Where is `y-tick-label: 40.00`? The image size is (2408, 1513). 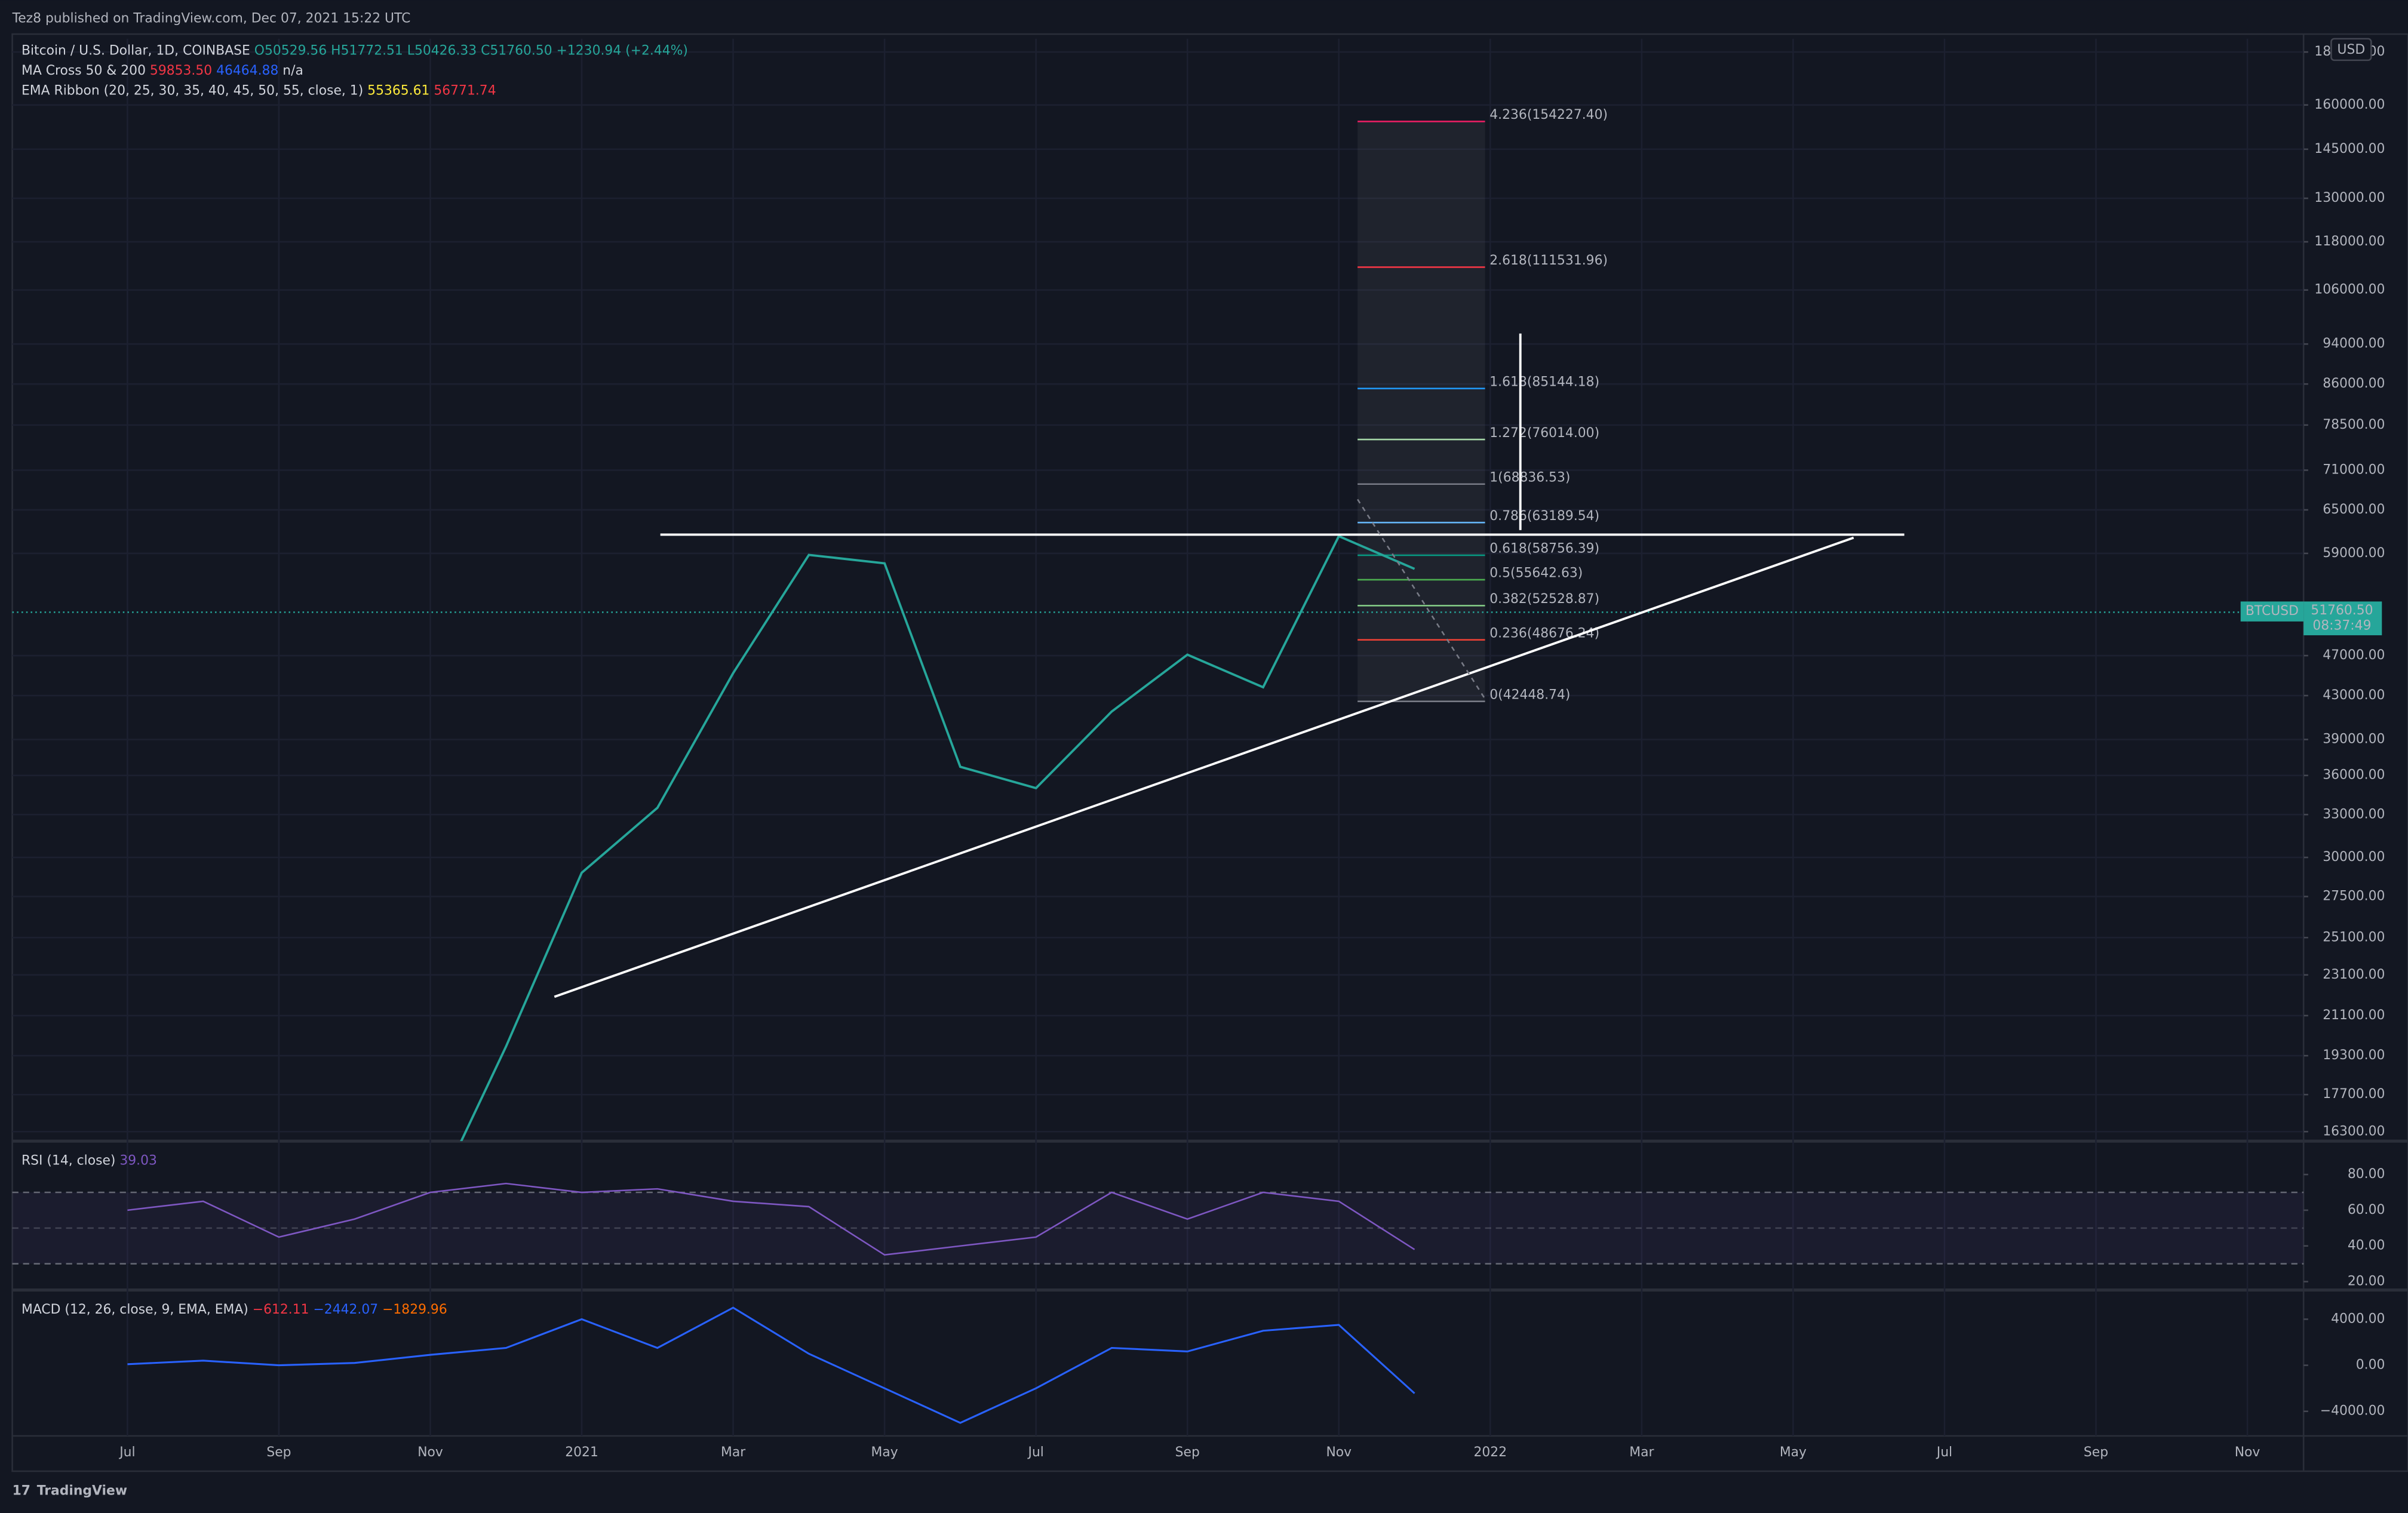 y-tick-label: 40.00 is located at coordinates (2366, 1245).